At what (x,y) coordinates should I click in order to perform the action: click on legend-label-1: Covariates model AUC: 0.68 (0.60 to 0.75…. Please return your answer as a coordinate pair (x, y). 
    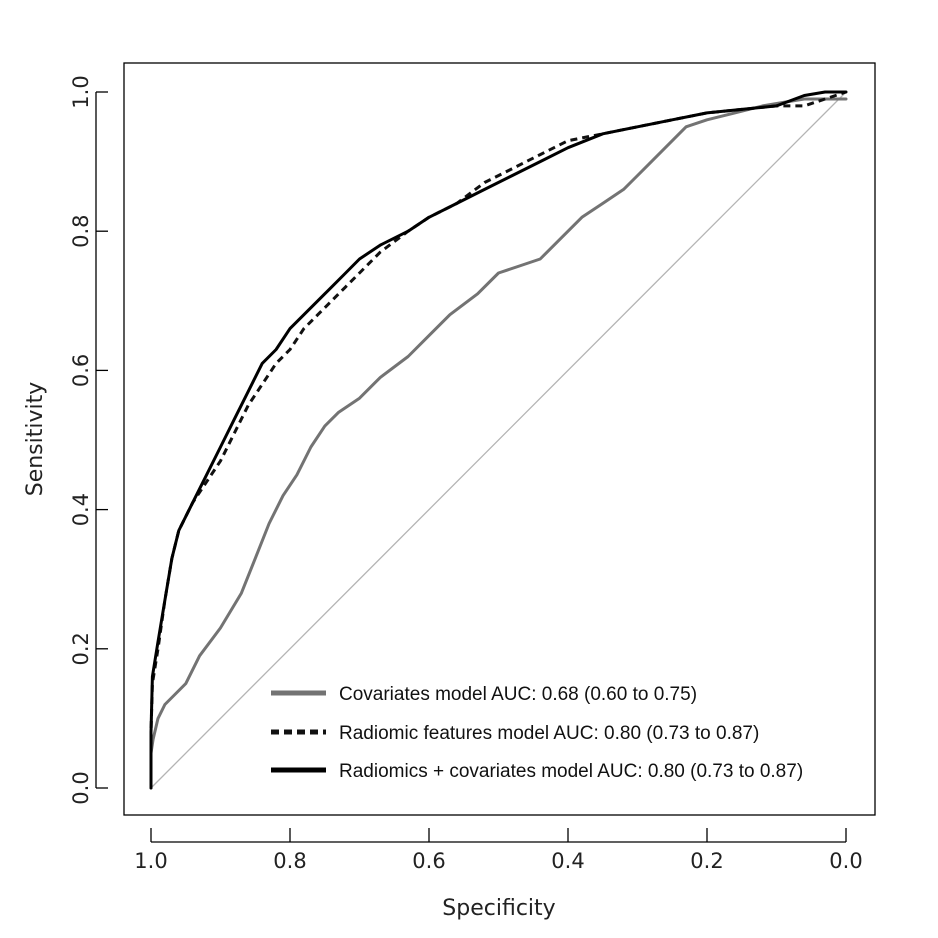
    Looking at the image, I should click on (518, 694).